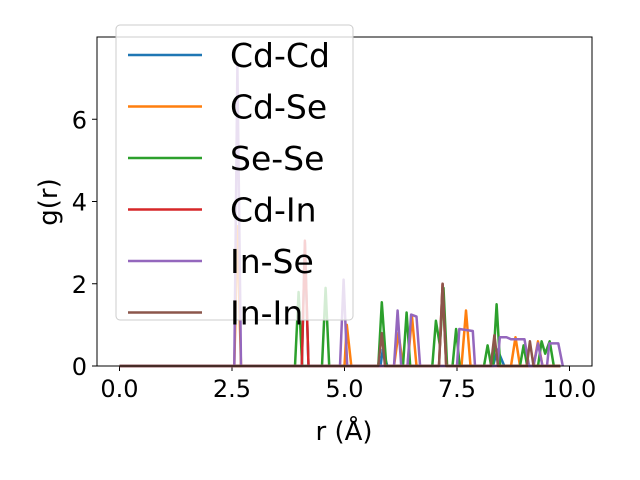 The height and width of the screenshot is (480, 640). Describe the element at coordinates (273, 210) in the screenshot. I see `legend-label-cd-in: Cd-In` at that location.